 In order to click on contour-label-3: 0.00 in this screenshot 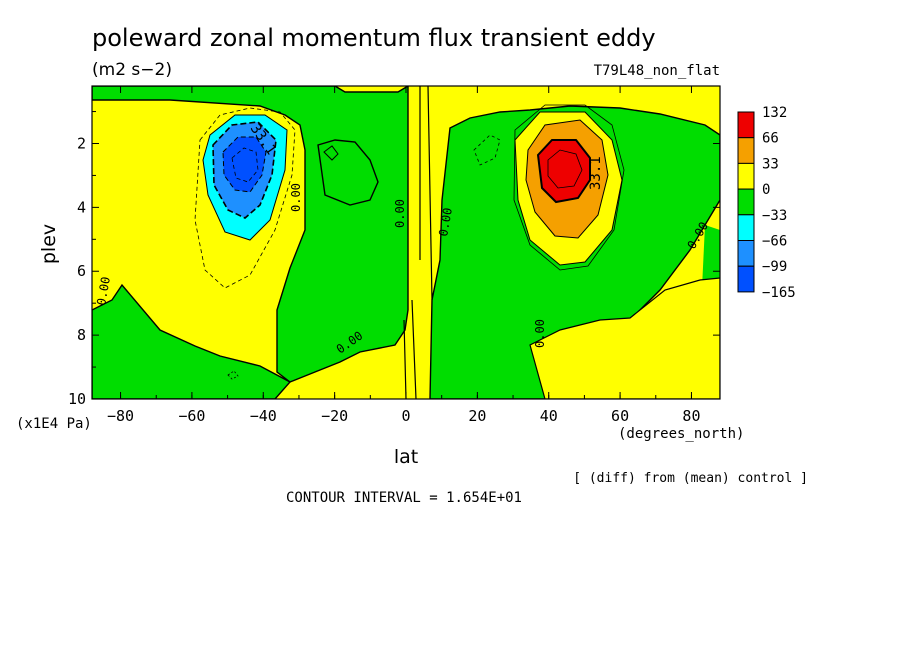, I will do `click(400, 213)`.